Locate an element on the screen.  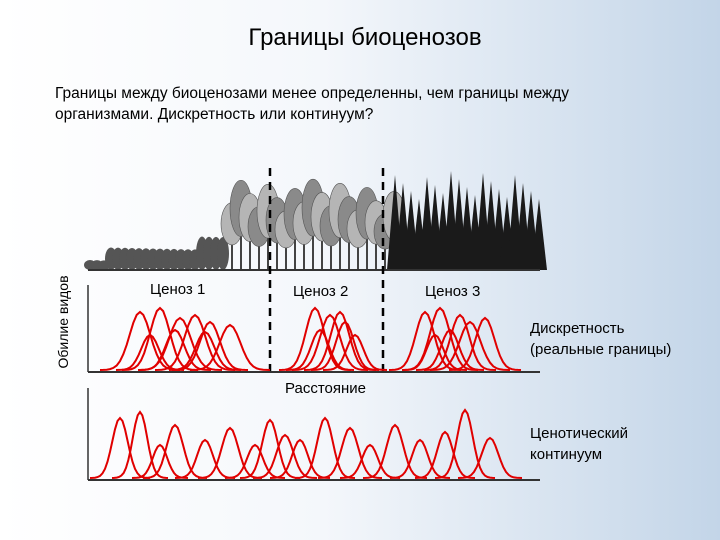
spruce is located at coordinates (539, 234).